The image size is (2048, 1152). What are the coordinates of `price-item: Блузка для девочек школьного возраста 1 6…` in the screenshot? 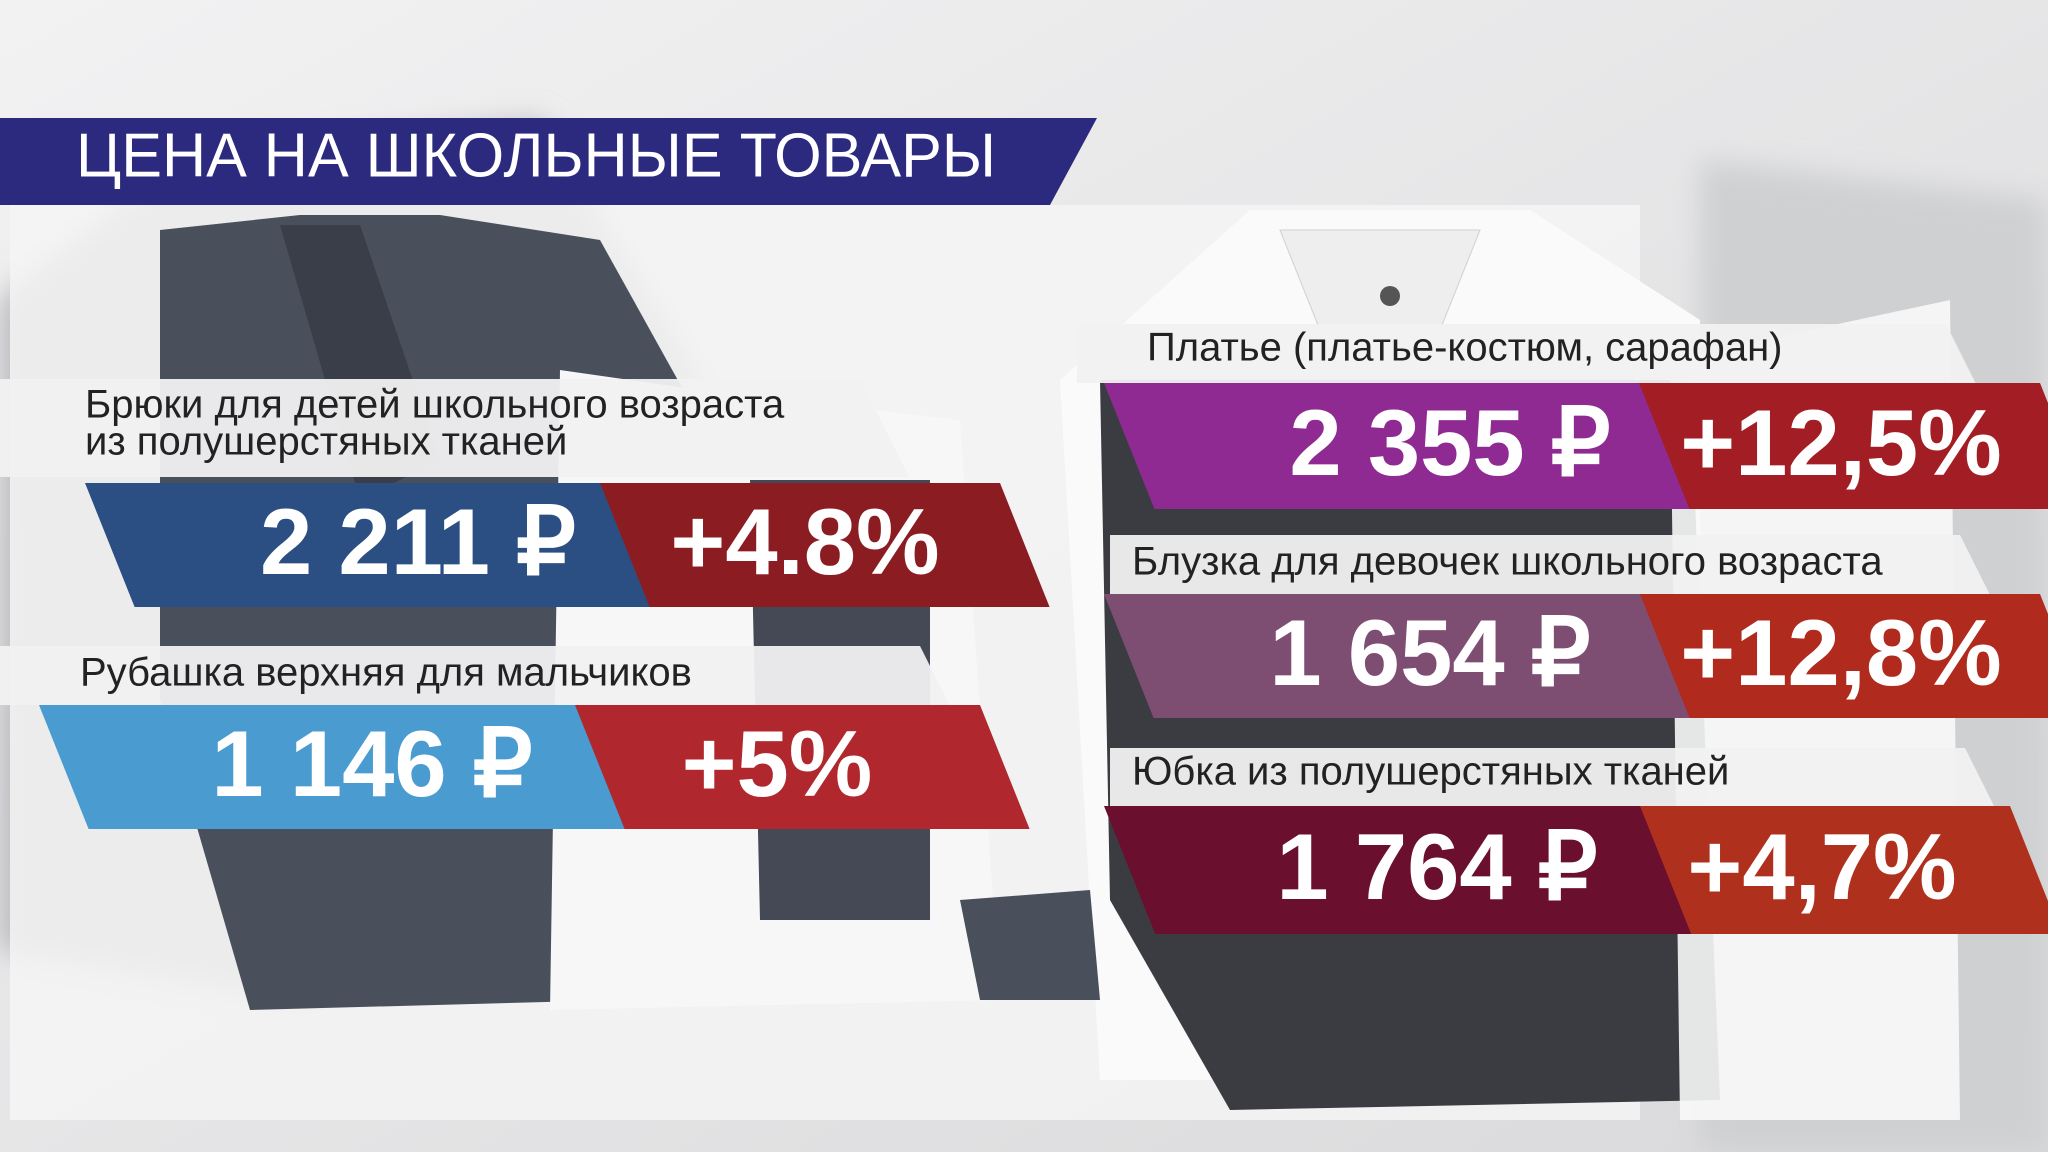 It's located at (1576, 626).